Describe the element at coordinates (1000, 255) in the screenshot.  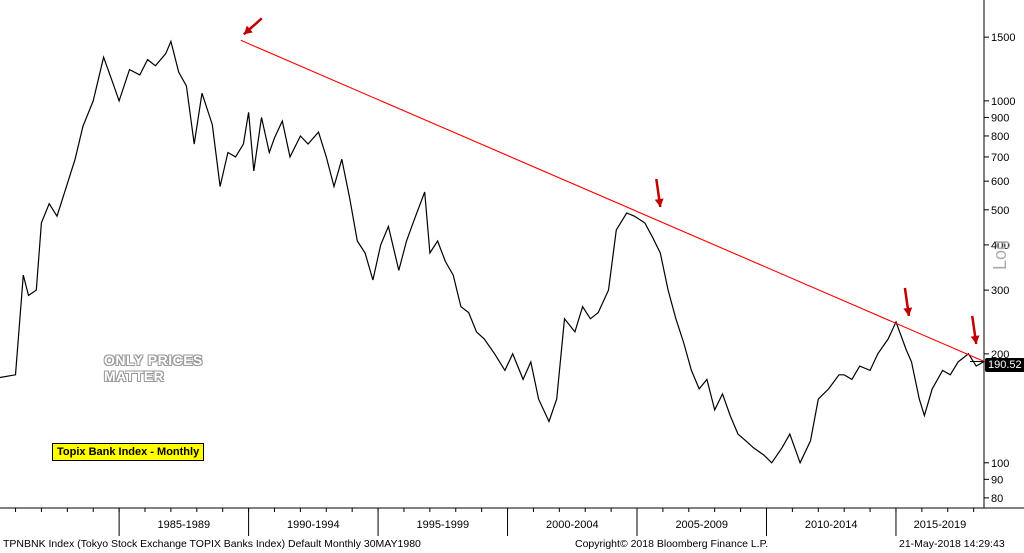
I see `y-axis-log-label: Log` at that location.